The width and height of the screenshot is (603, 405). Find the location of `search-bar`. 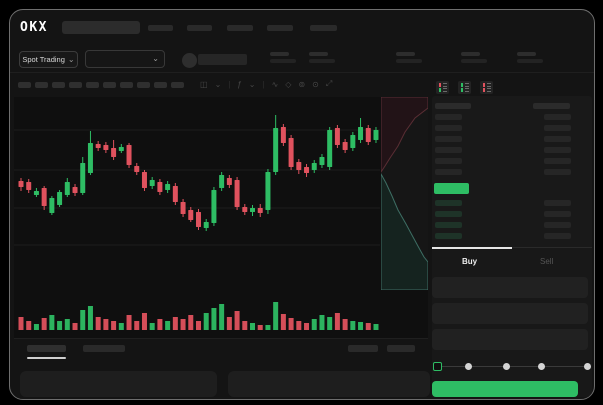

search-bar is located at coordinates (101, 27).